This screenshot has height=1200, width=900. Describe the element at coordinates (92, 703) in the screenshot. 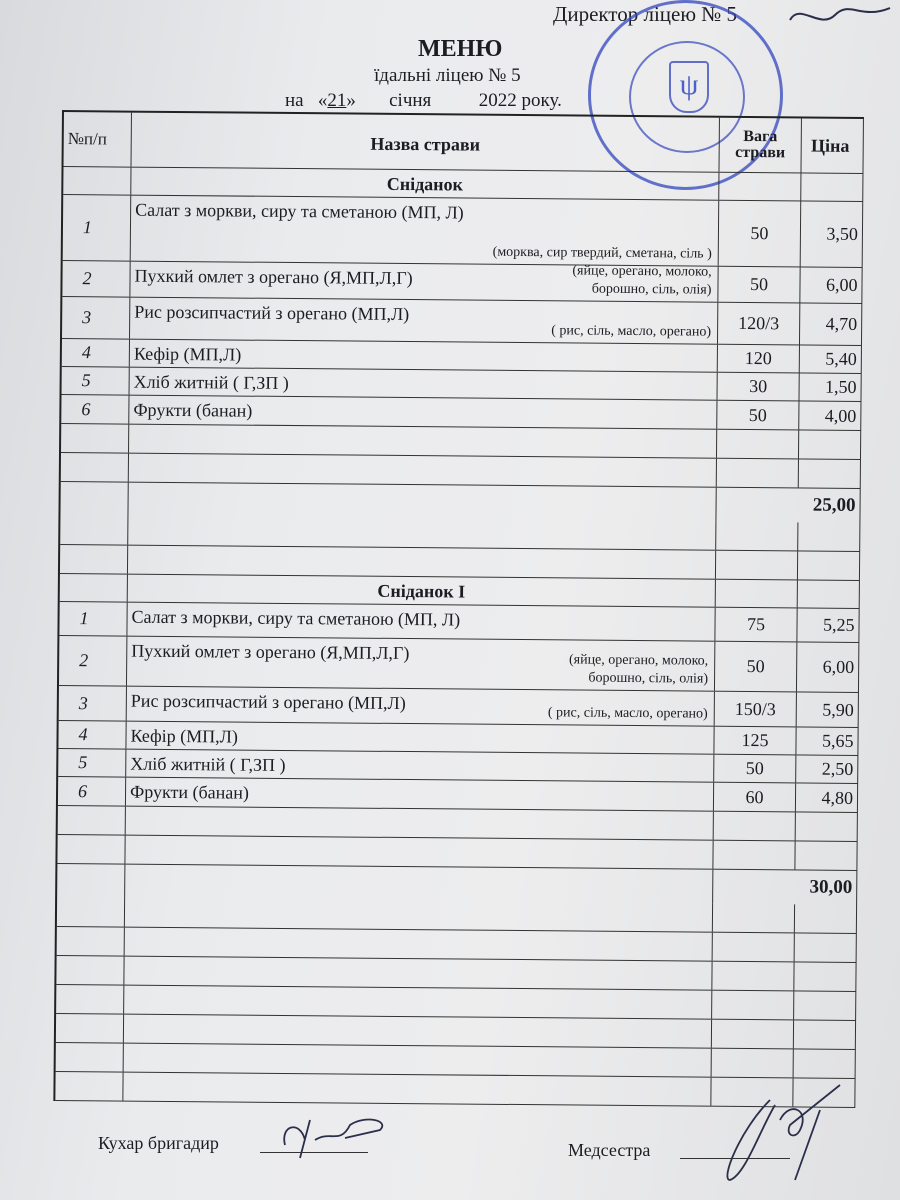

I see `row-number: 3` at that location.